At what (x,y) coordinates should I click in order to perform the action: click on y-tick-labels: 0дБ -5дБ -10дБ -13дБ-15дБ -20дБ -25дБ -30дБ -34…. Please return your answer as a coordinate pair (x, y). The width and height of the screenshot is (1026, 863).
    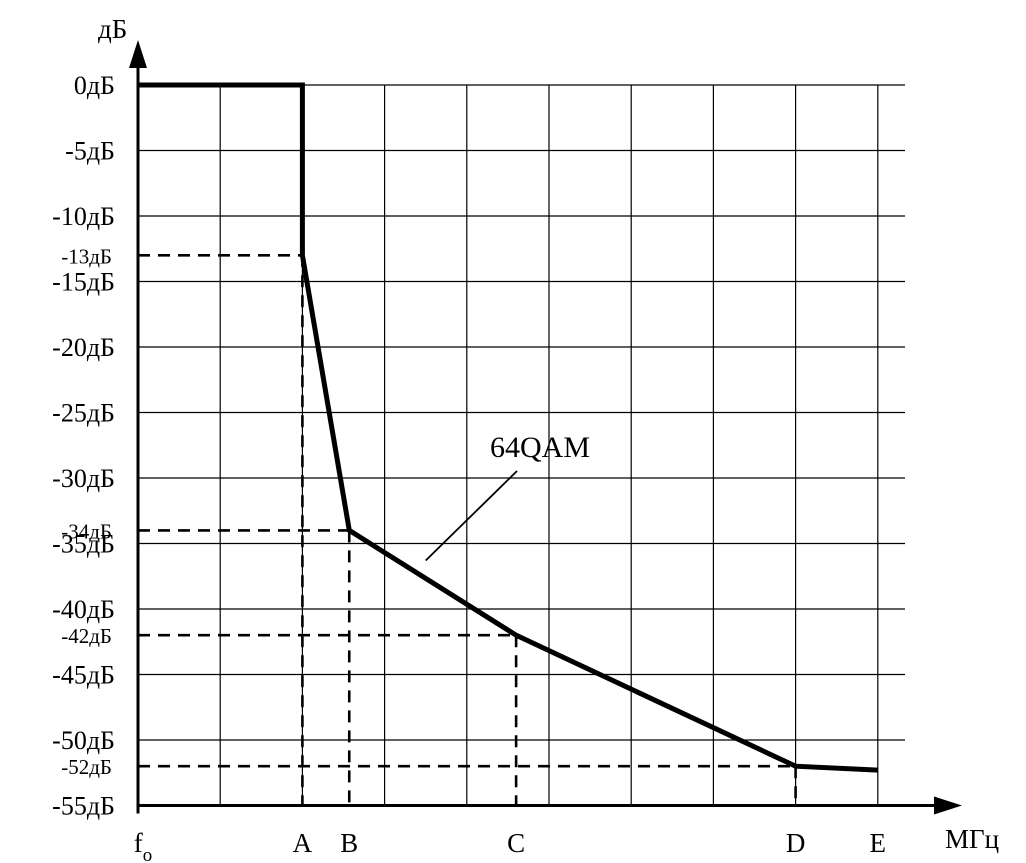
    Looking at the image, I should click on (83, 446).